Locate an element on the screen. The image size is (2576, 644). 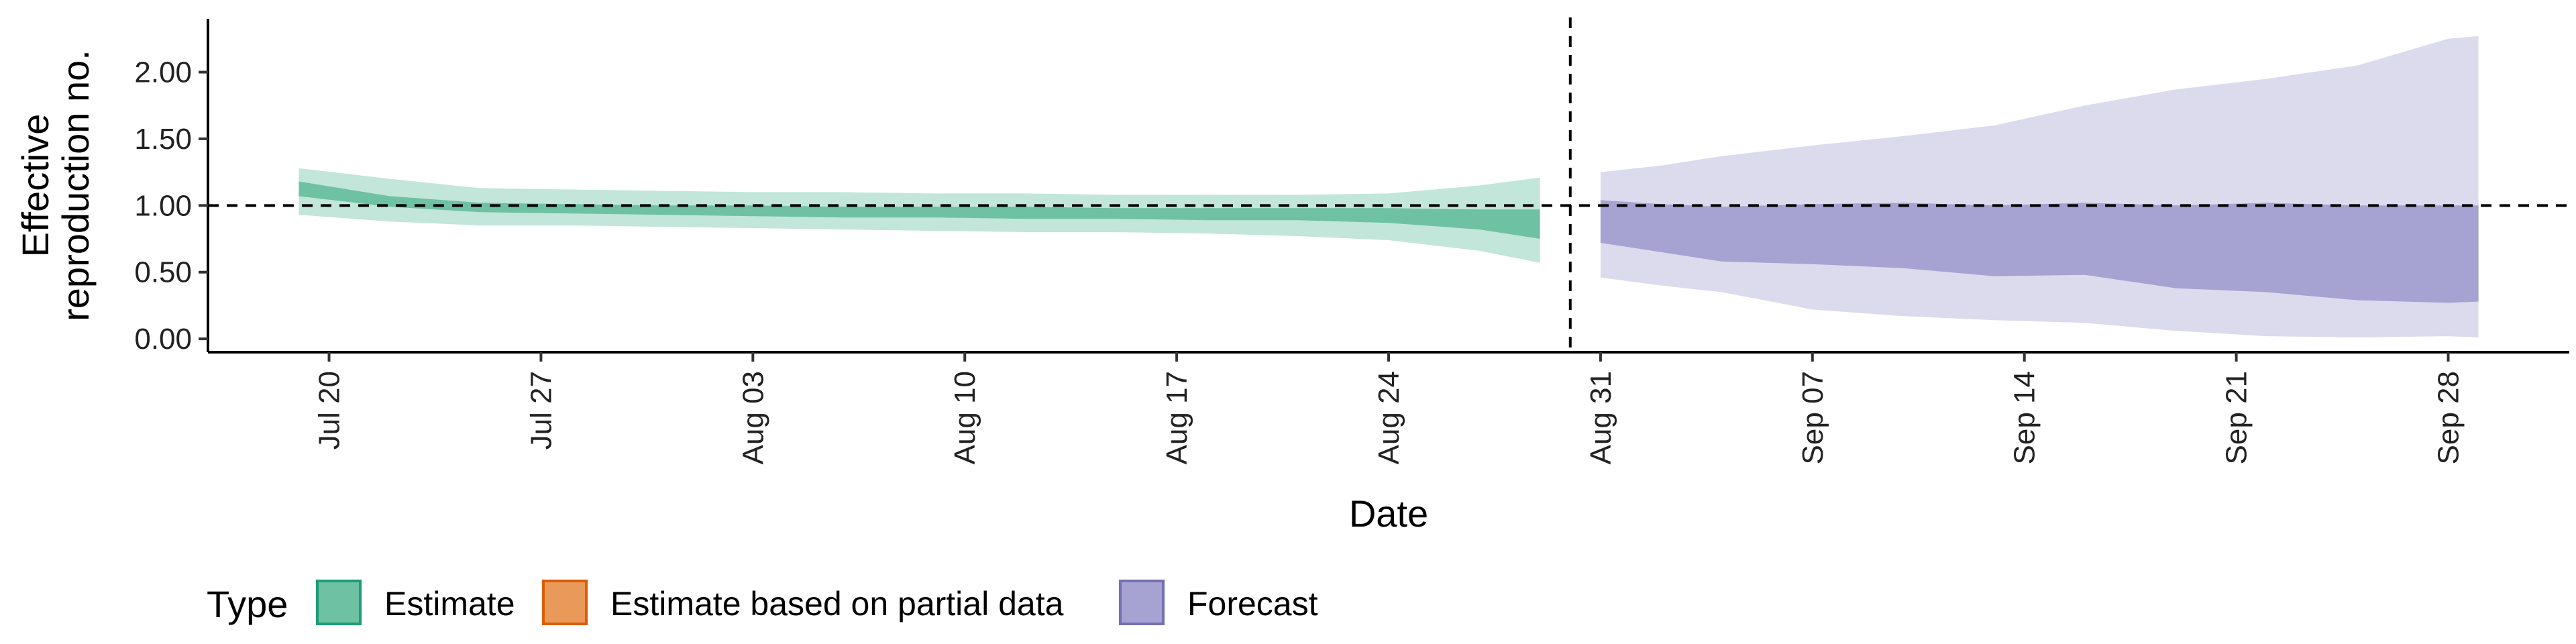
x-tick-label: Aug 10 is located at coordinates (965, 417).